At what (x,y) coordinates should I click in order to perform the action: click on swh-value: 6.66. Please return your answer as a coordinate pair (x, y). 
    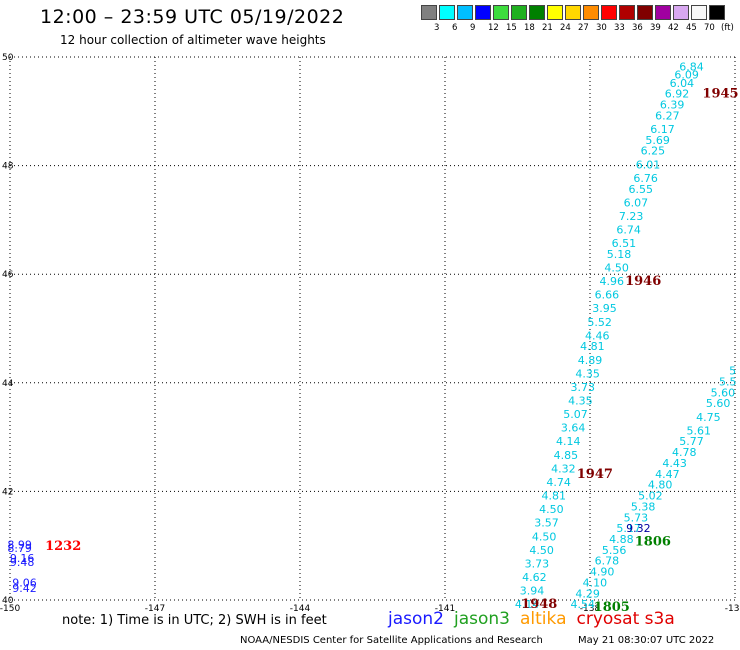
    Looking at the image, I should click on (607, 295).